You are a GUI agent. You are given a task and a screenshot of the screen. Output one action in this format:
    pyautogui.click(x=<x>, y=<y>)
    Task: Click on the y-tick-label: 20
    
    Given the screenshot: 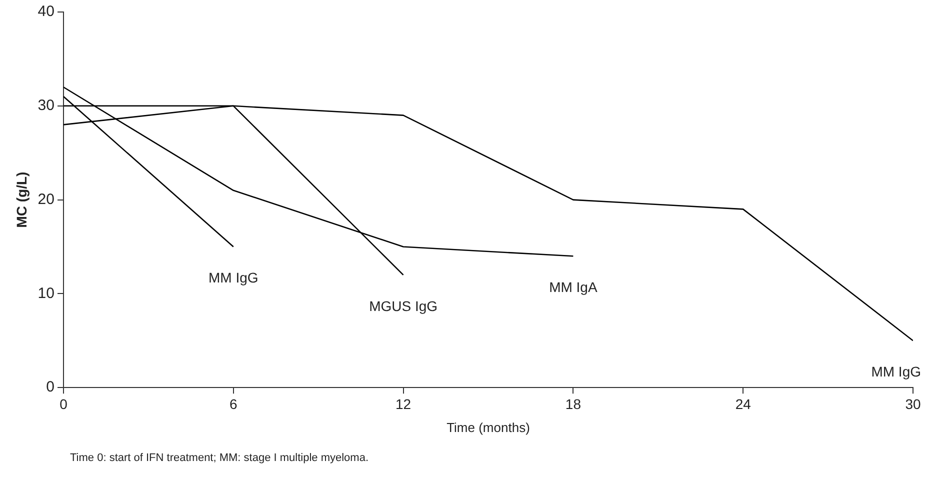 What is the action you would take?
    pyautogui.click(x=46, y=199)
    